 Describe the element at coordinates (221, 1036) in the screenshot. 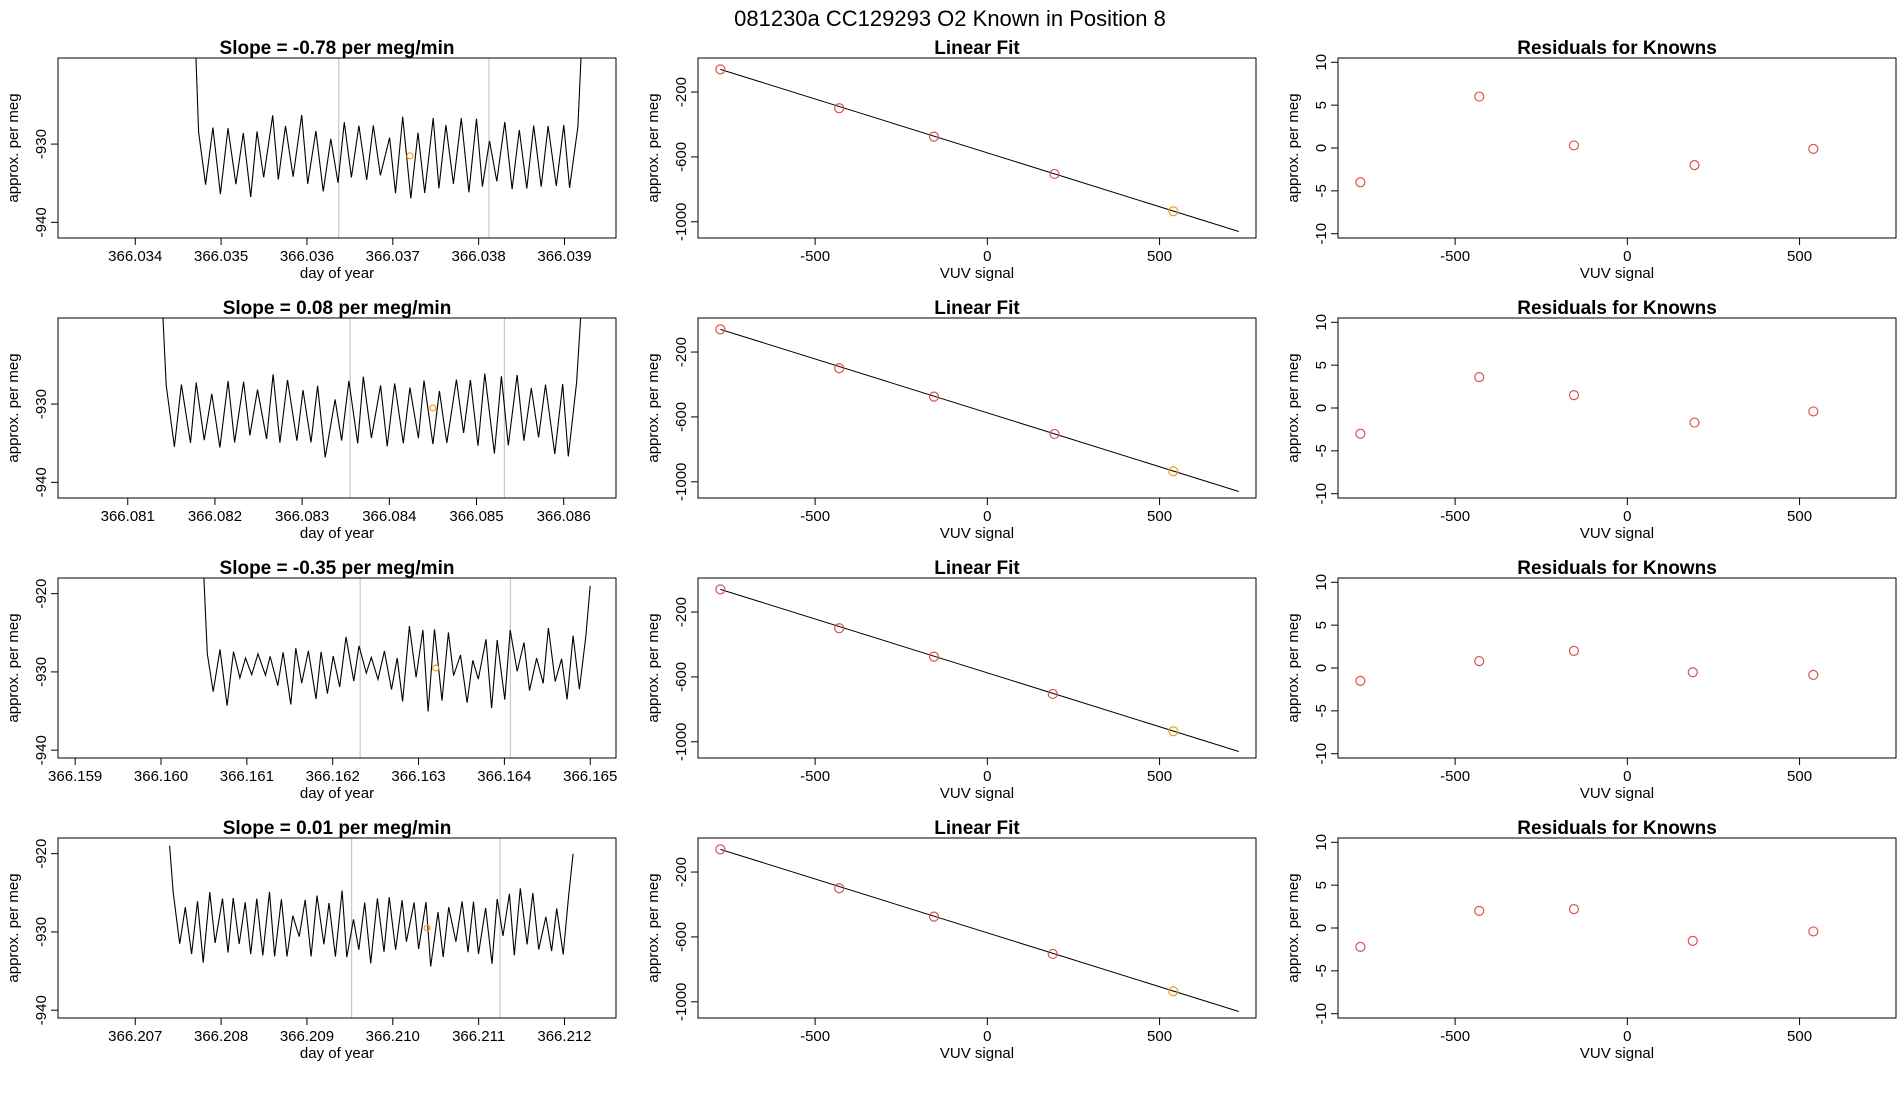

I see `x-tick-label: 366.208` at that location.